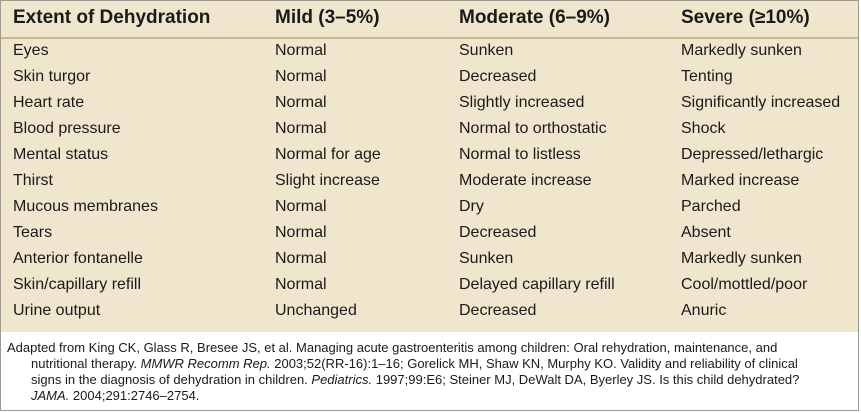 This screenshot has width=861, height=413. I want to click on row-label: Anterior fontanelle, so click(78, 258).